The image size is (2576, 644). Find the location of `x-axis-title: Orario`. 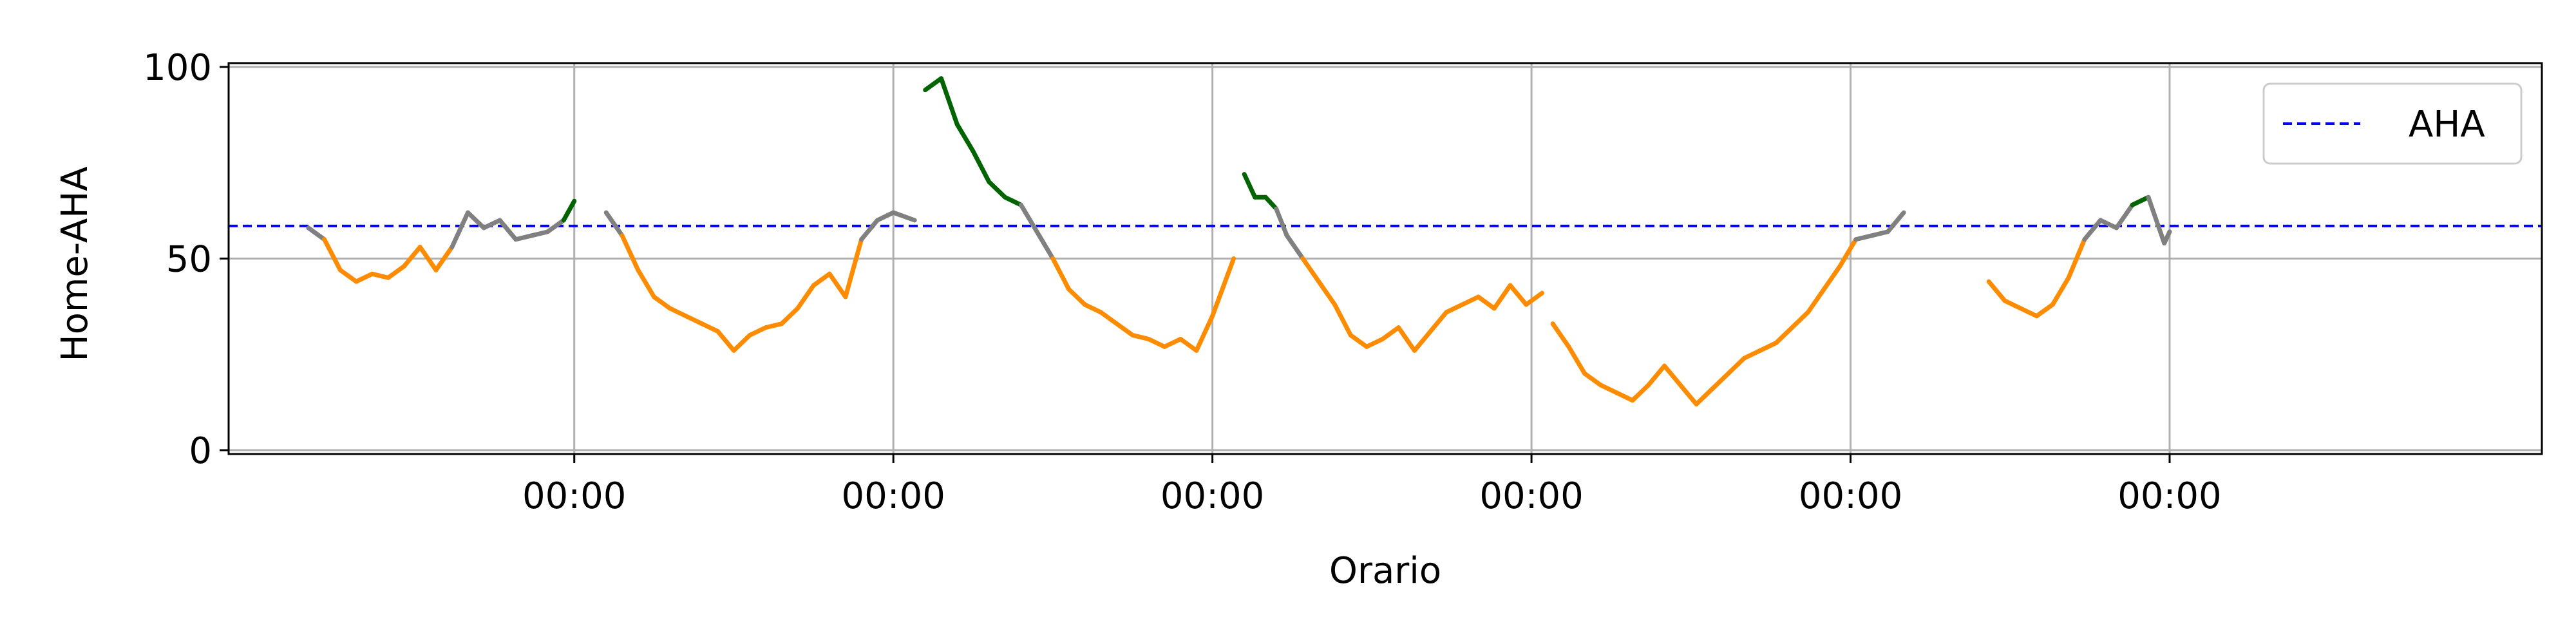

x-axis-title: Orario is located at coordinates (1385, 571).